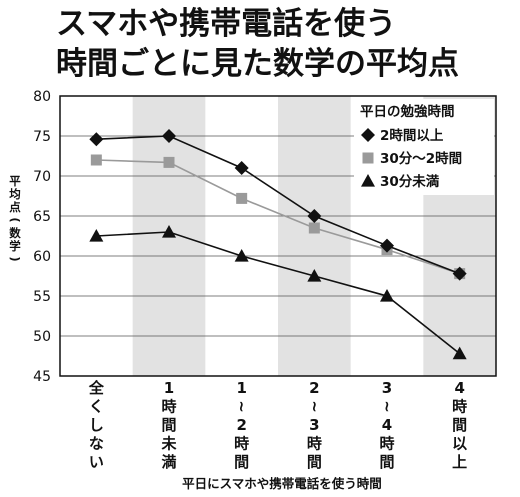 The image size is (520, 497). I want to click on y-label-char: 数, so click(15, 233).